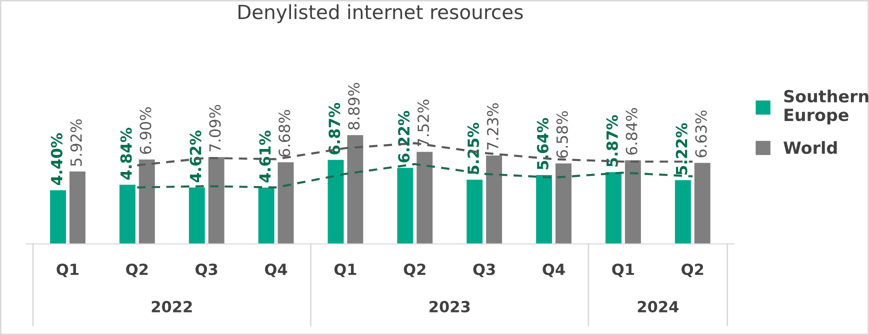  What do you see at coordinates (196, 156) in the screenshot?
I see `data-label: 4.62%` at bounding box center [196, 156].